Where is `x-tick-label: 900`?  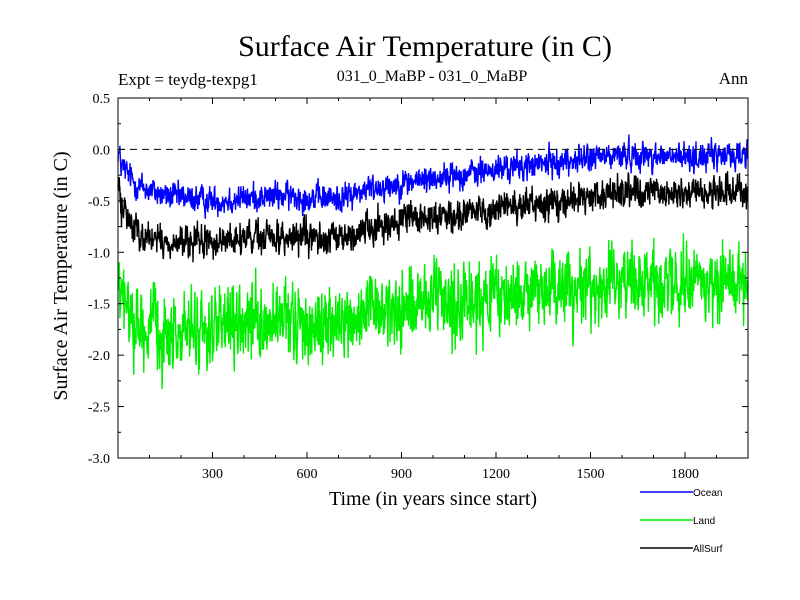 x-tick-label: 900 is located at coordinates (401, 474).